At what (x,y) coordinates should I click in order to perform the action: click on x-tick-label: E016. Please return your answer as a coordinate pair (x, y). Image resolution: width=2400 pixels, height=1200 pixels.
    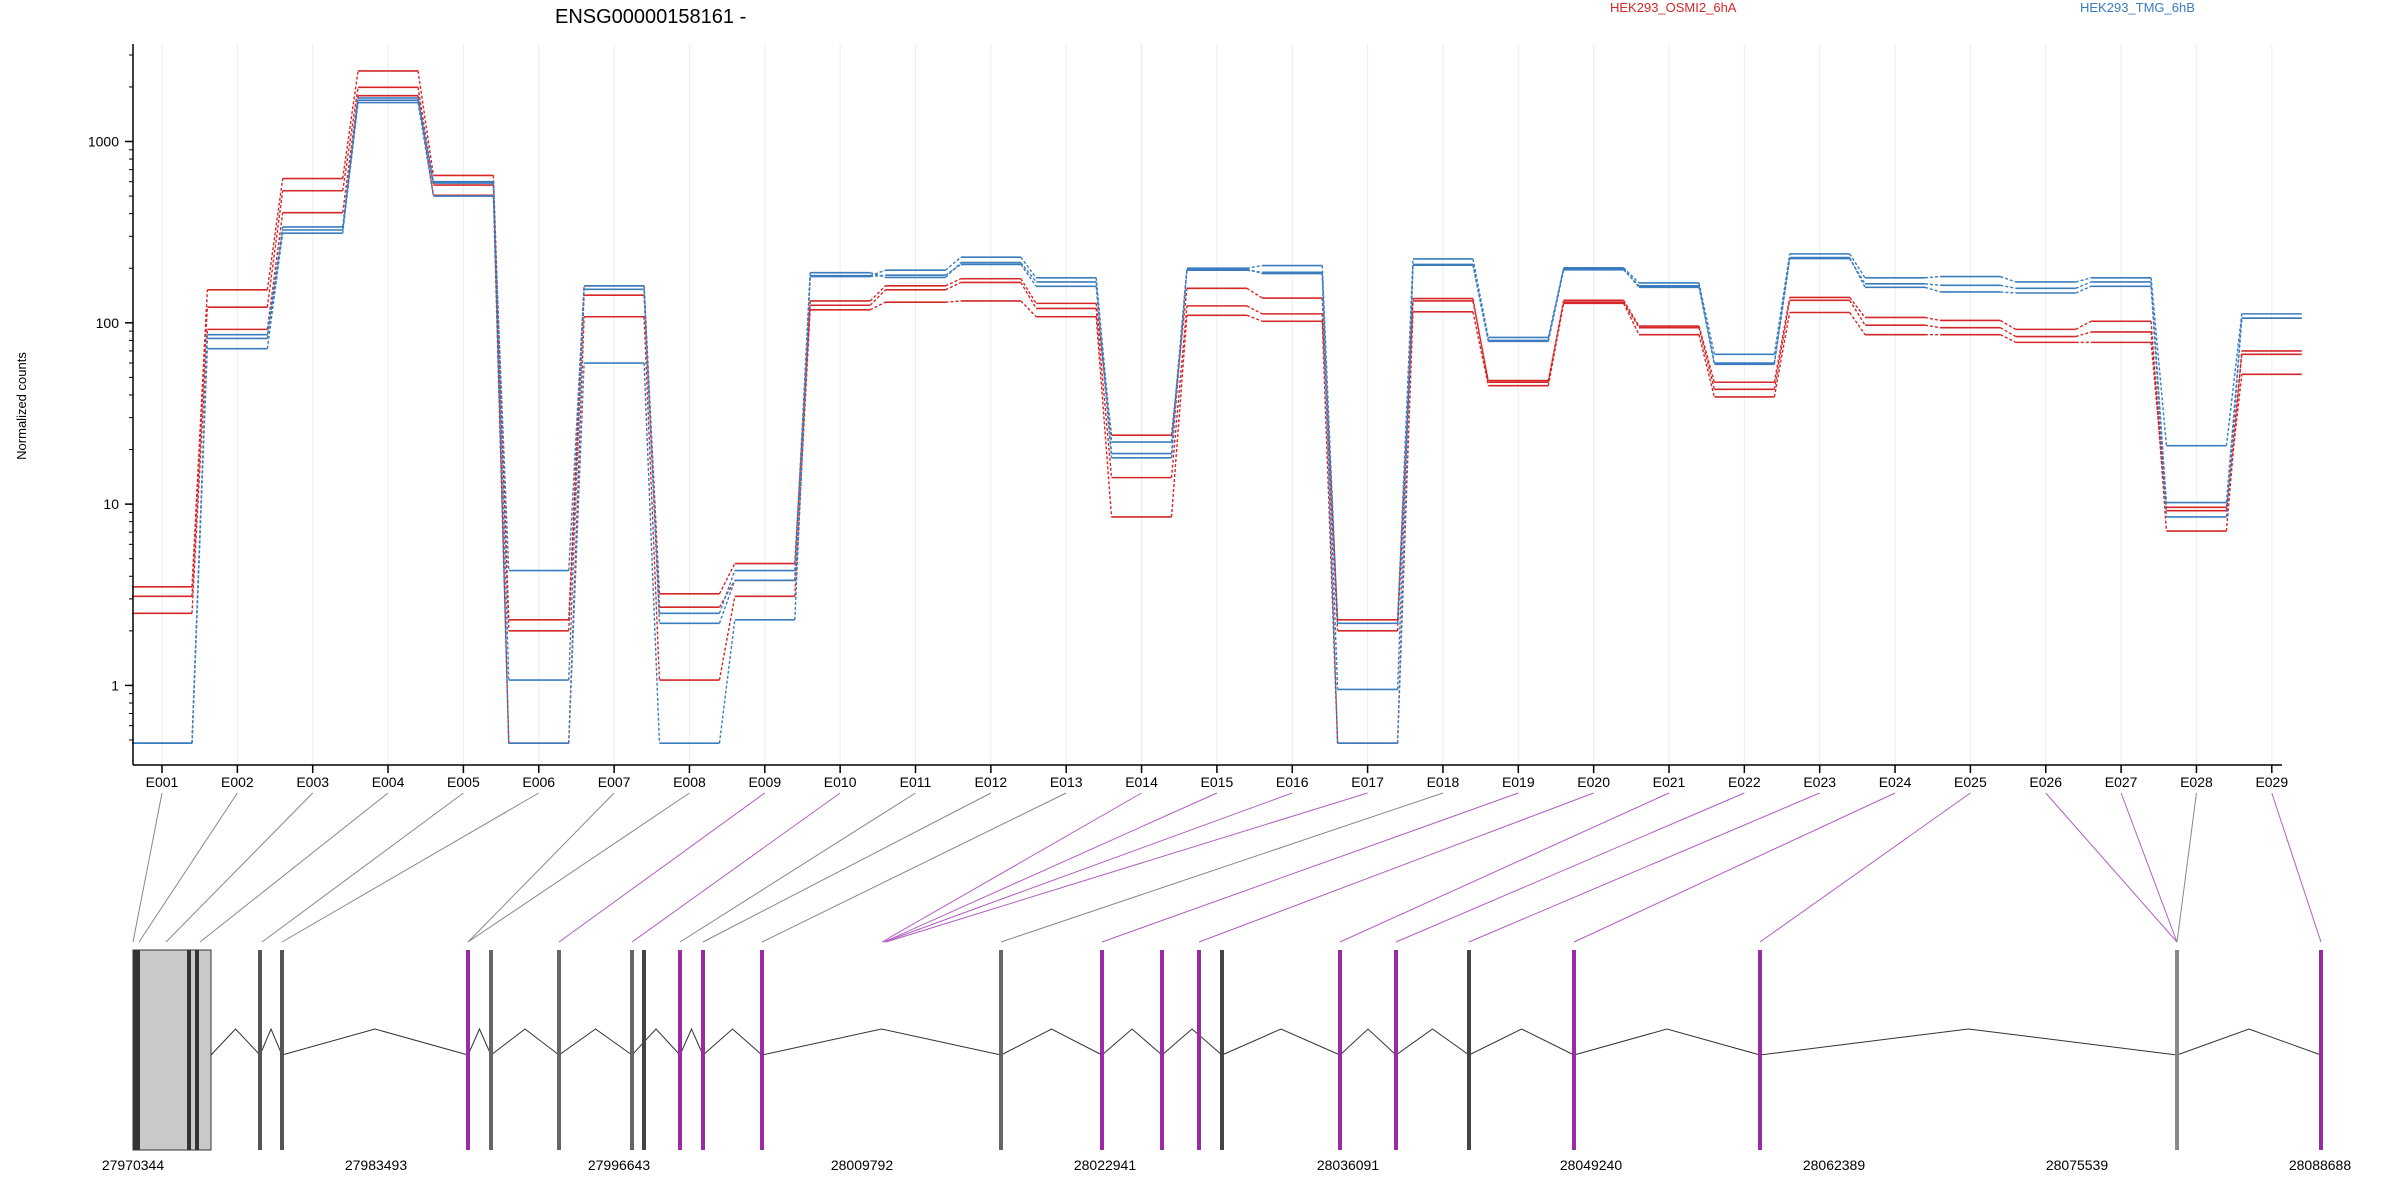
    Looking at the image, I should click on (1292, 782).